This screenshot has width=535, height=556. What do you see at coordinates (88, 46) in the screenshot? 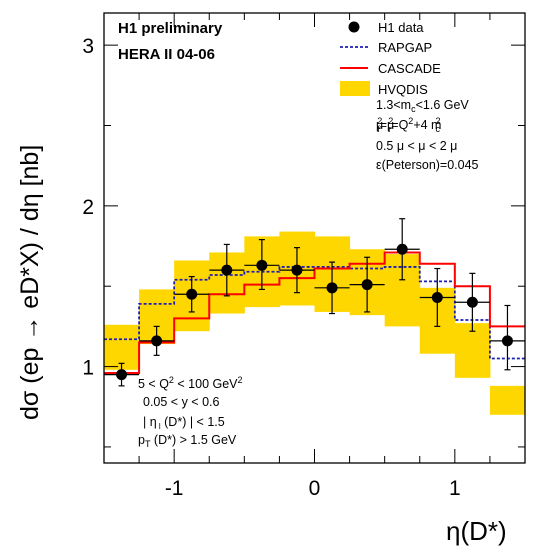
I see `y-tick-label: 3` at bounding box center [88, 46].